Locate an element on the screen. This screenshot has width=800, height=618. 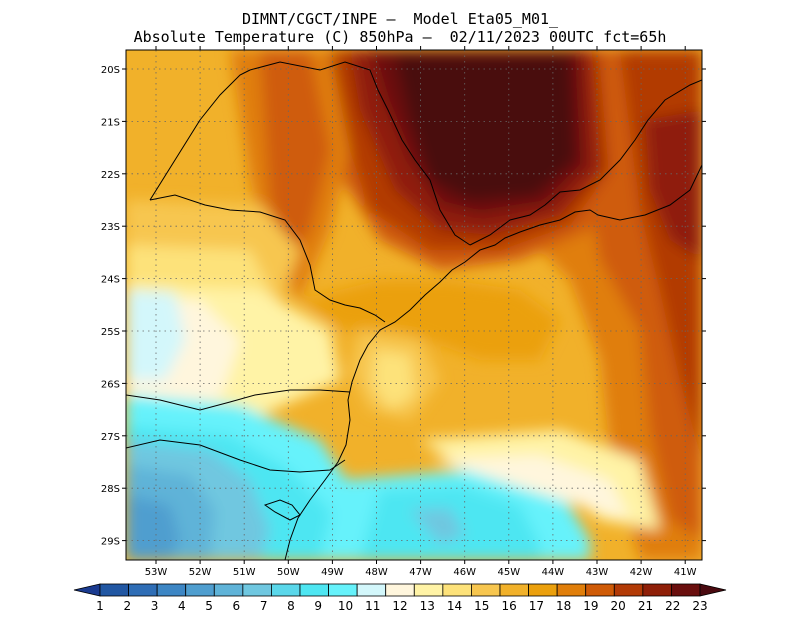
lon-tick-label: 41W is located at coordinates (685, 572).